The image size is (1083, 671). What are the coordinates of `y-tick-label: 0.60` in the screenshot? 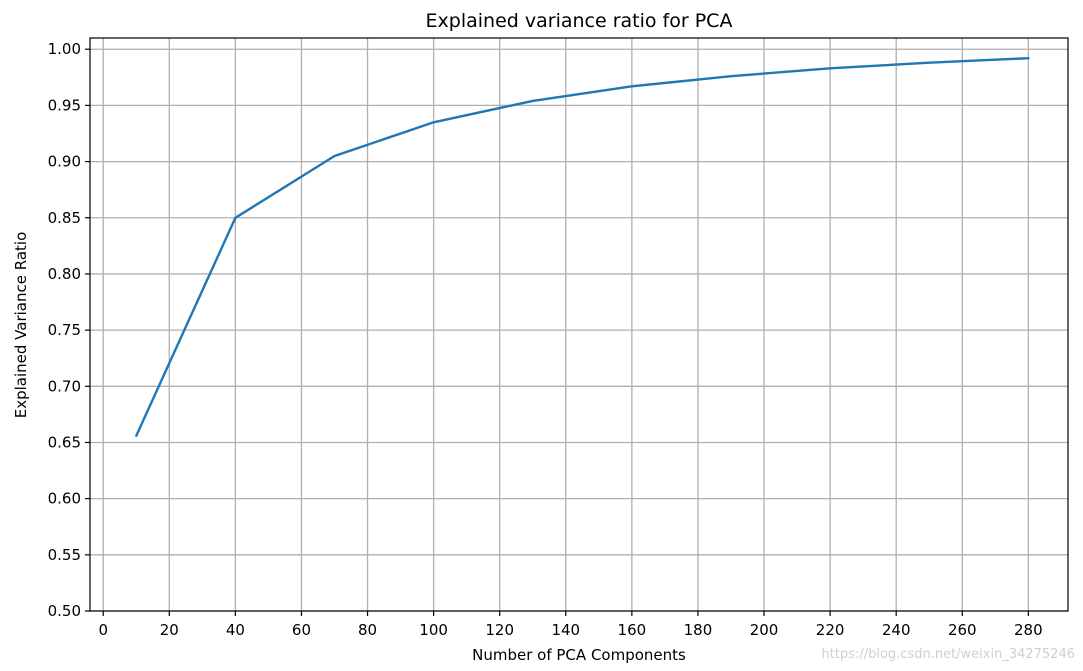 It's located at (64, 499).